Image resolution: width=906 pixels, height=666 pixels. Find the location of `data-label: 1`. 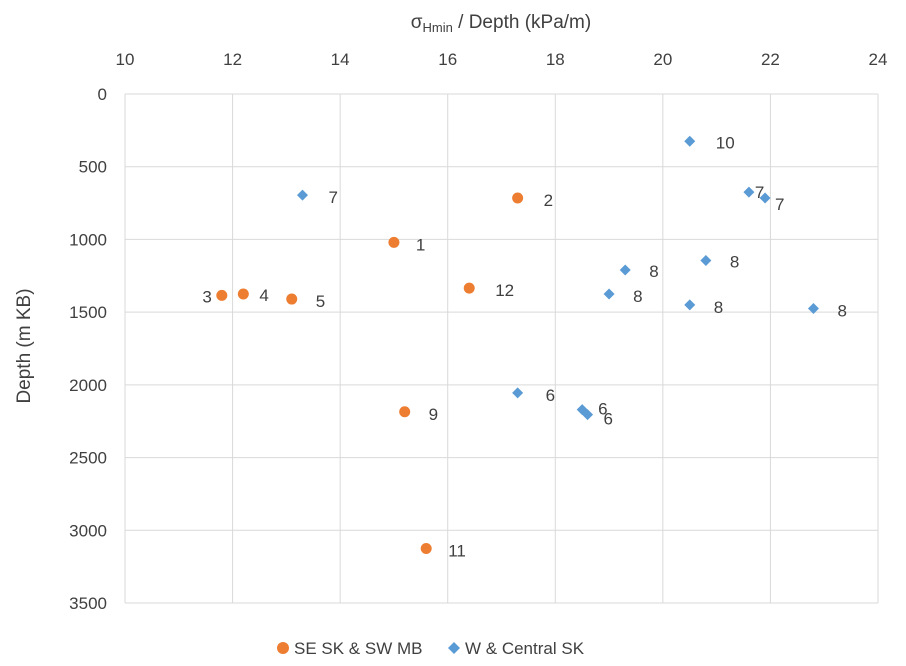

data-label: 1 is located at coordinates (420, 244).